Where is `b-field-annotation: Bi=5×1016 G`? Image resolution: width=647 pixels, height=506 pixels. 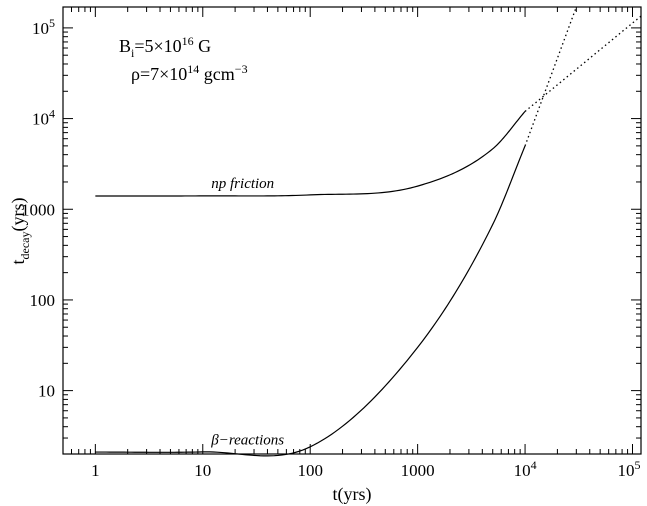
b-field-annotation: Bi=5×1016 G is located at coordinates (165, 47).